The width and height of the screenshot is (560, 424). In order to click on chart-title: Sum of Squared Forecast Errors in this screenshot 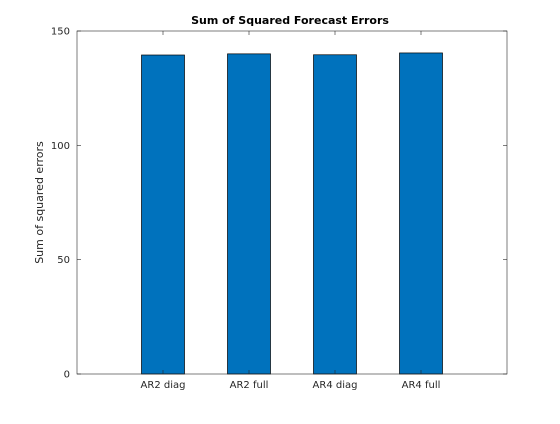, I will do `click(290, 20)`.